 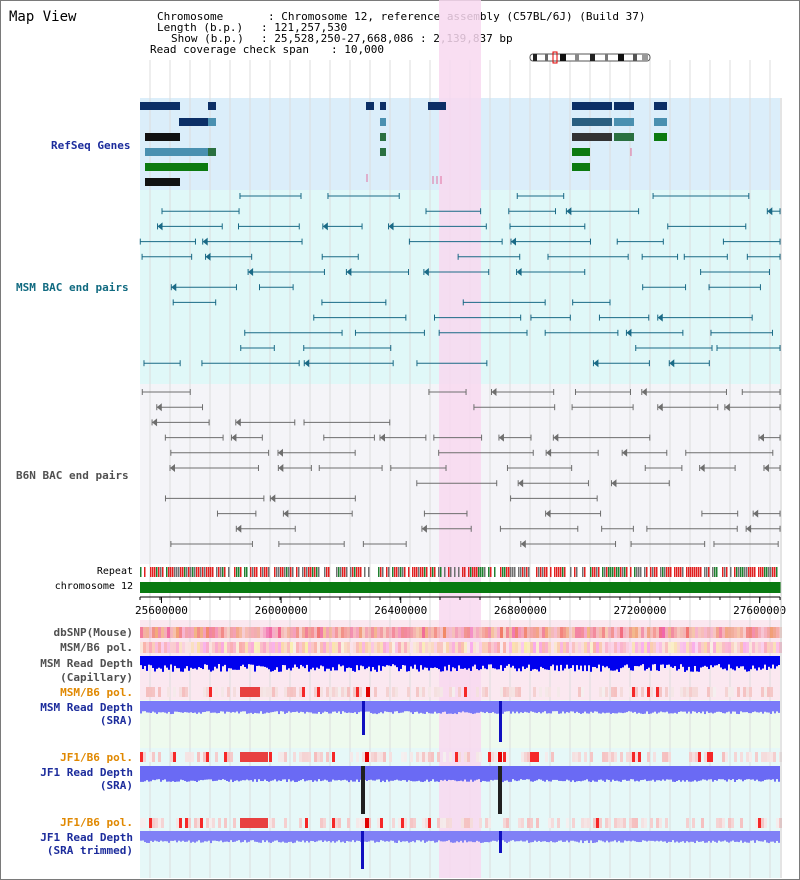 I want to click on msm-bac-arrow, so click(x=596, y=363).